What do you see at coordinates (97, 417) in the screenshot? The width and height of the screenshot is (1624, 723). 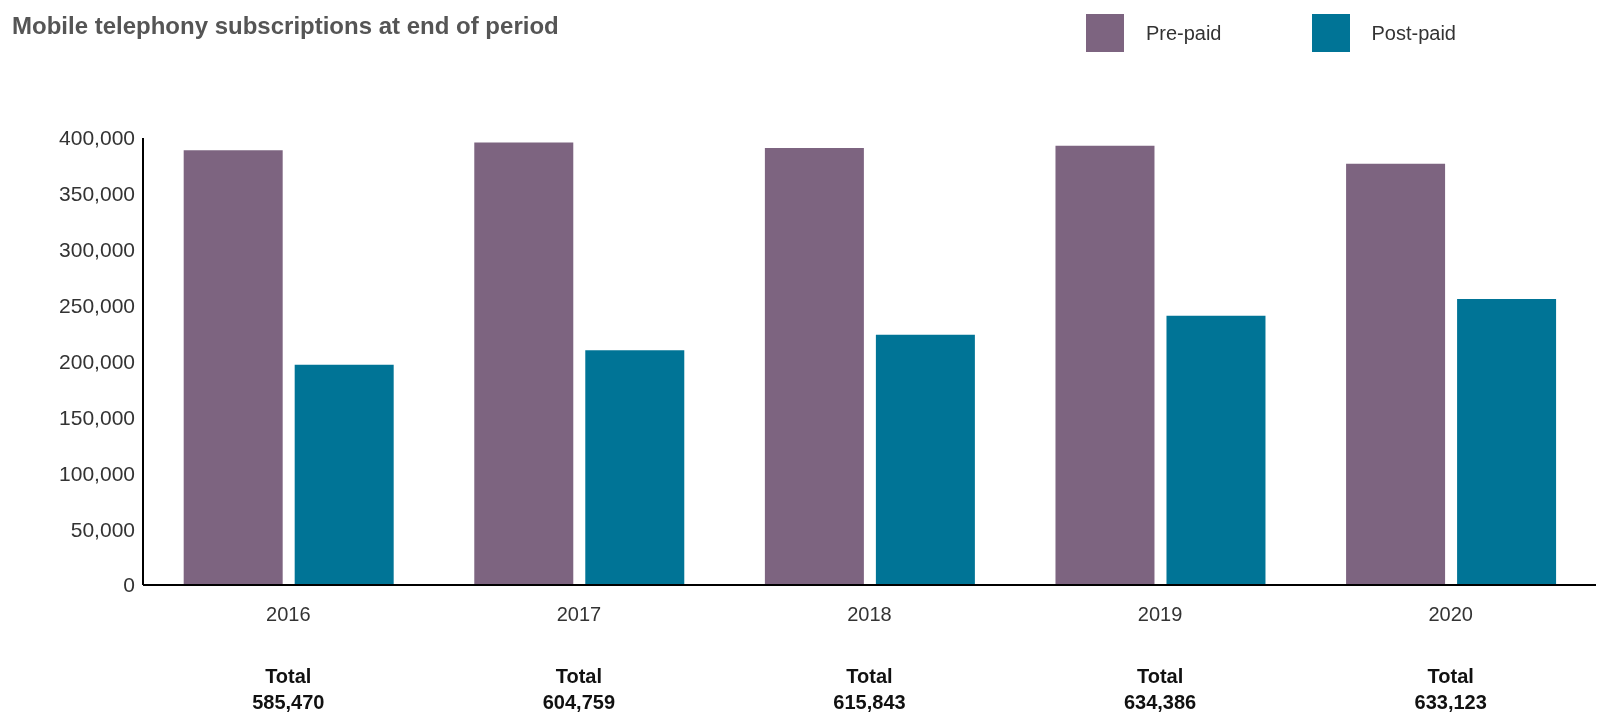 I see `y-tick-label: 150,000` at bounding box center [97, 417].